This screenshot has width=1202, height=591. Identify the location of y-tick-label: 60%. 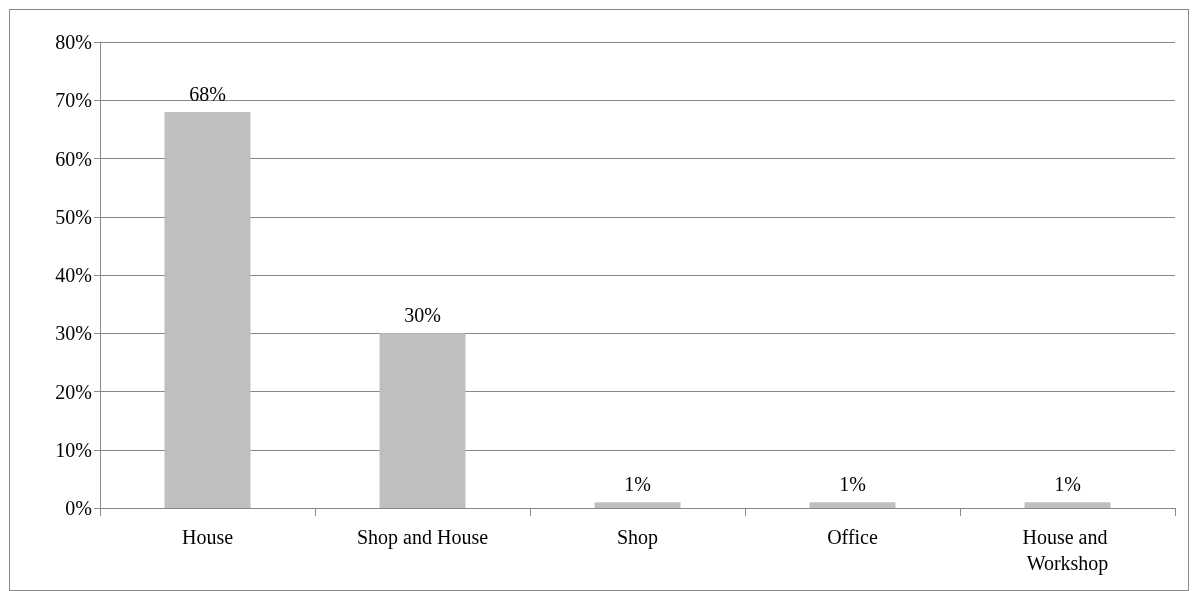
(73, 158).